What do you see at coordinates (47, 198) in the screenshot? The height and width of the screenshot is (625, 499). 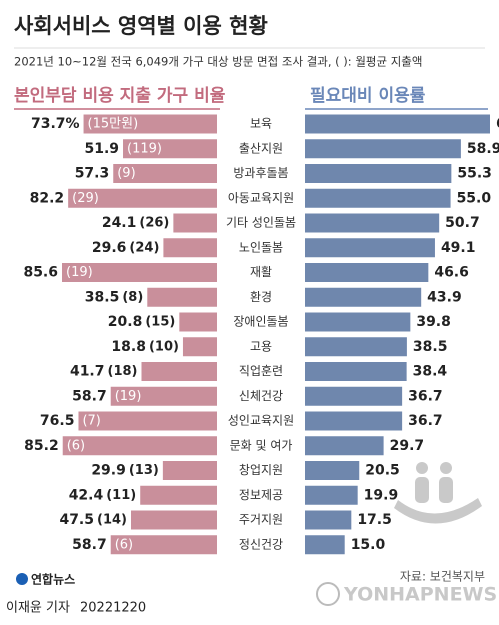 I see `value-label: 82.2` at bounding box center [47, 198].